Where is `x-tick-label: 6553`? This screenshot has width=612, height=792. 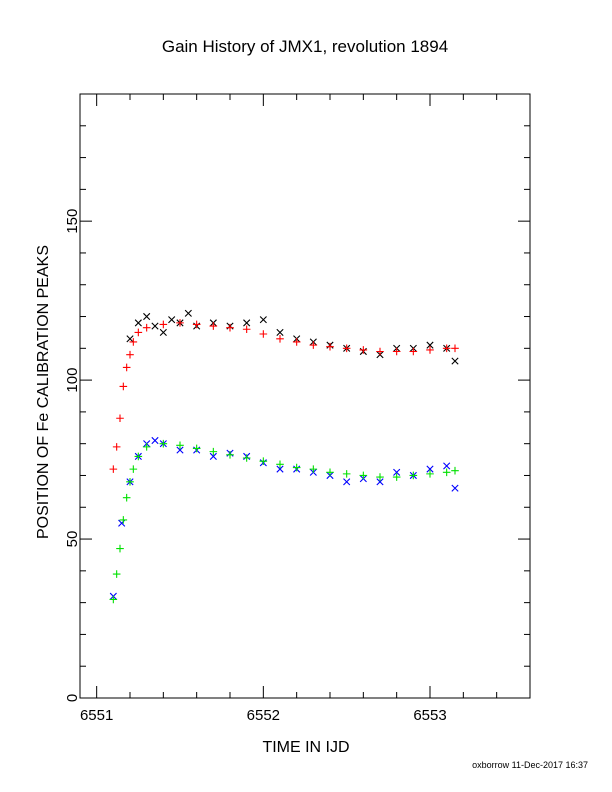 x-tick-label: 6553 is located at coordinates (429, 715).